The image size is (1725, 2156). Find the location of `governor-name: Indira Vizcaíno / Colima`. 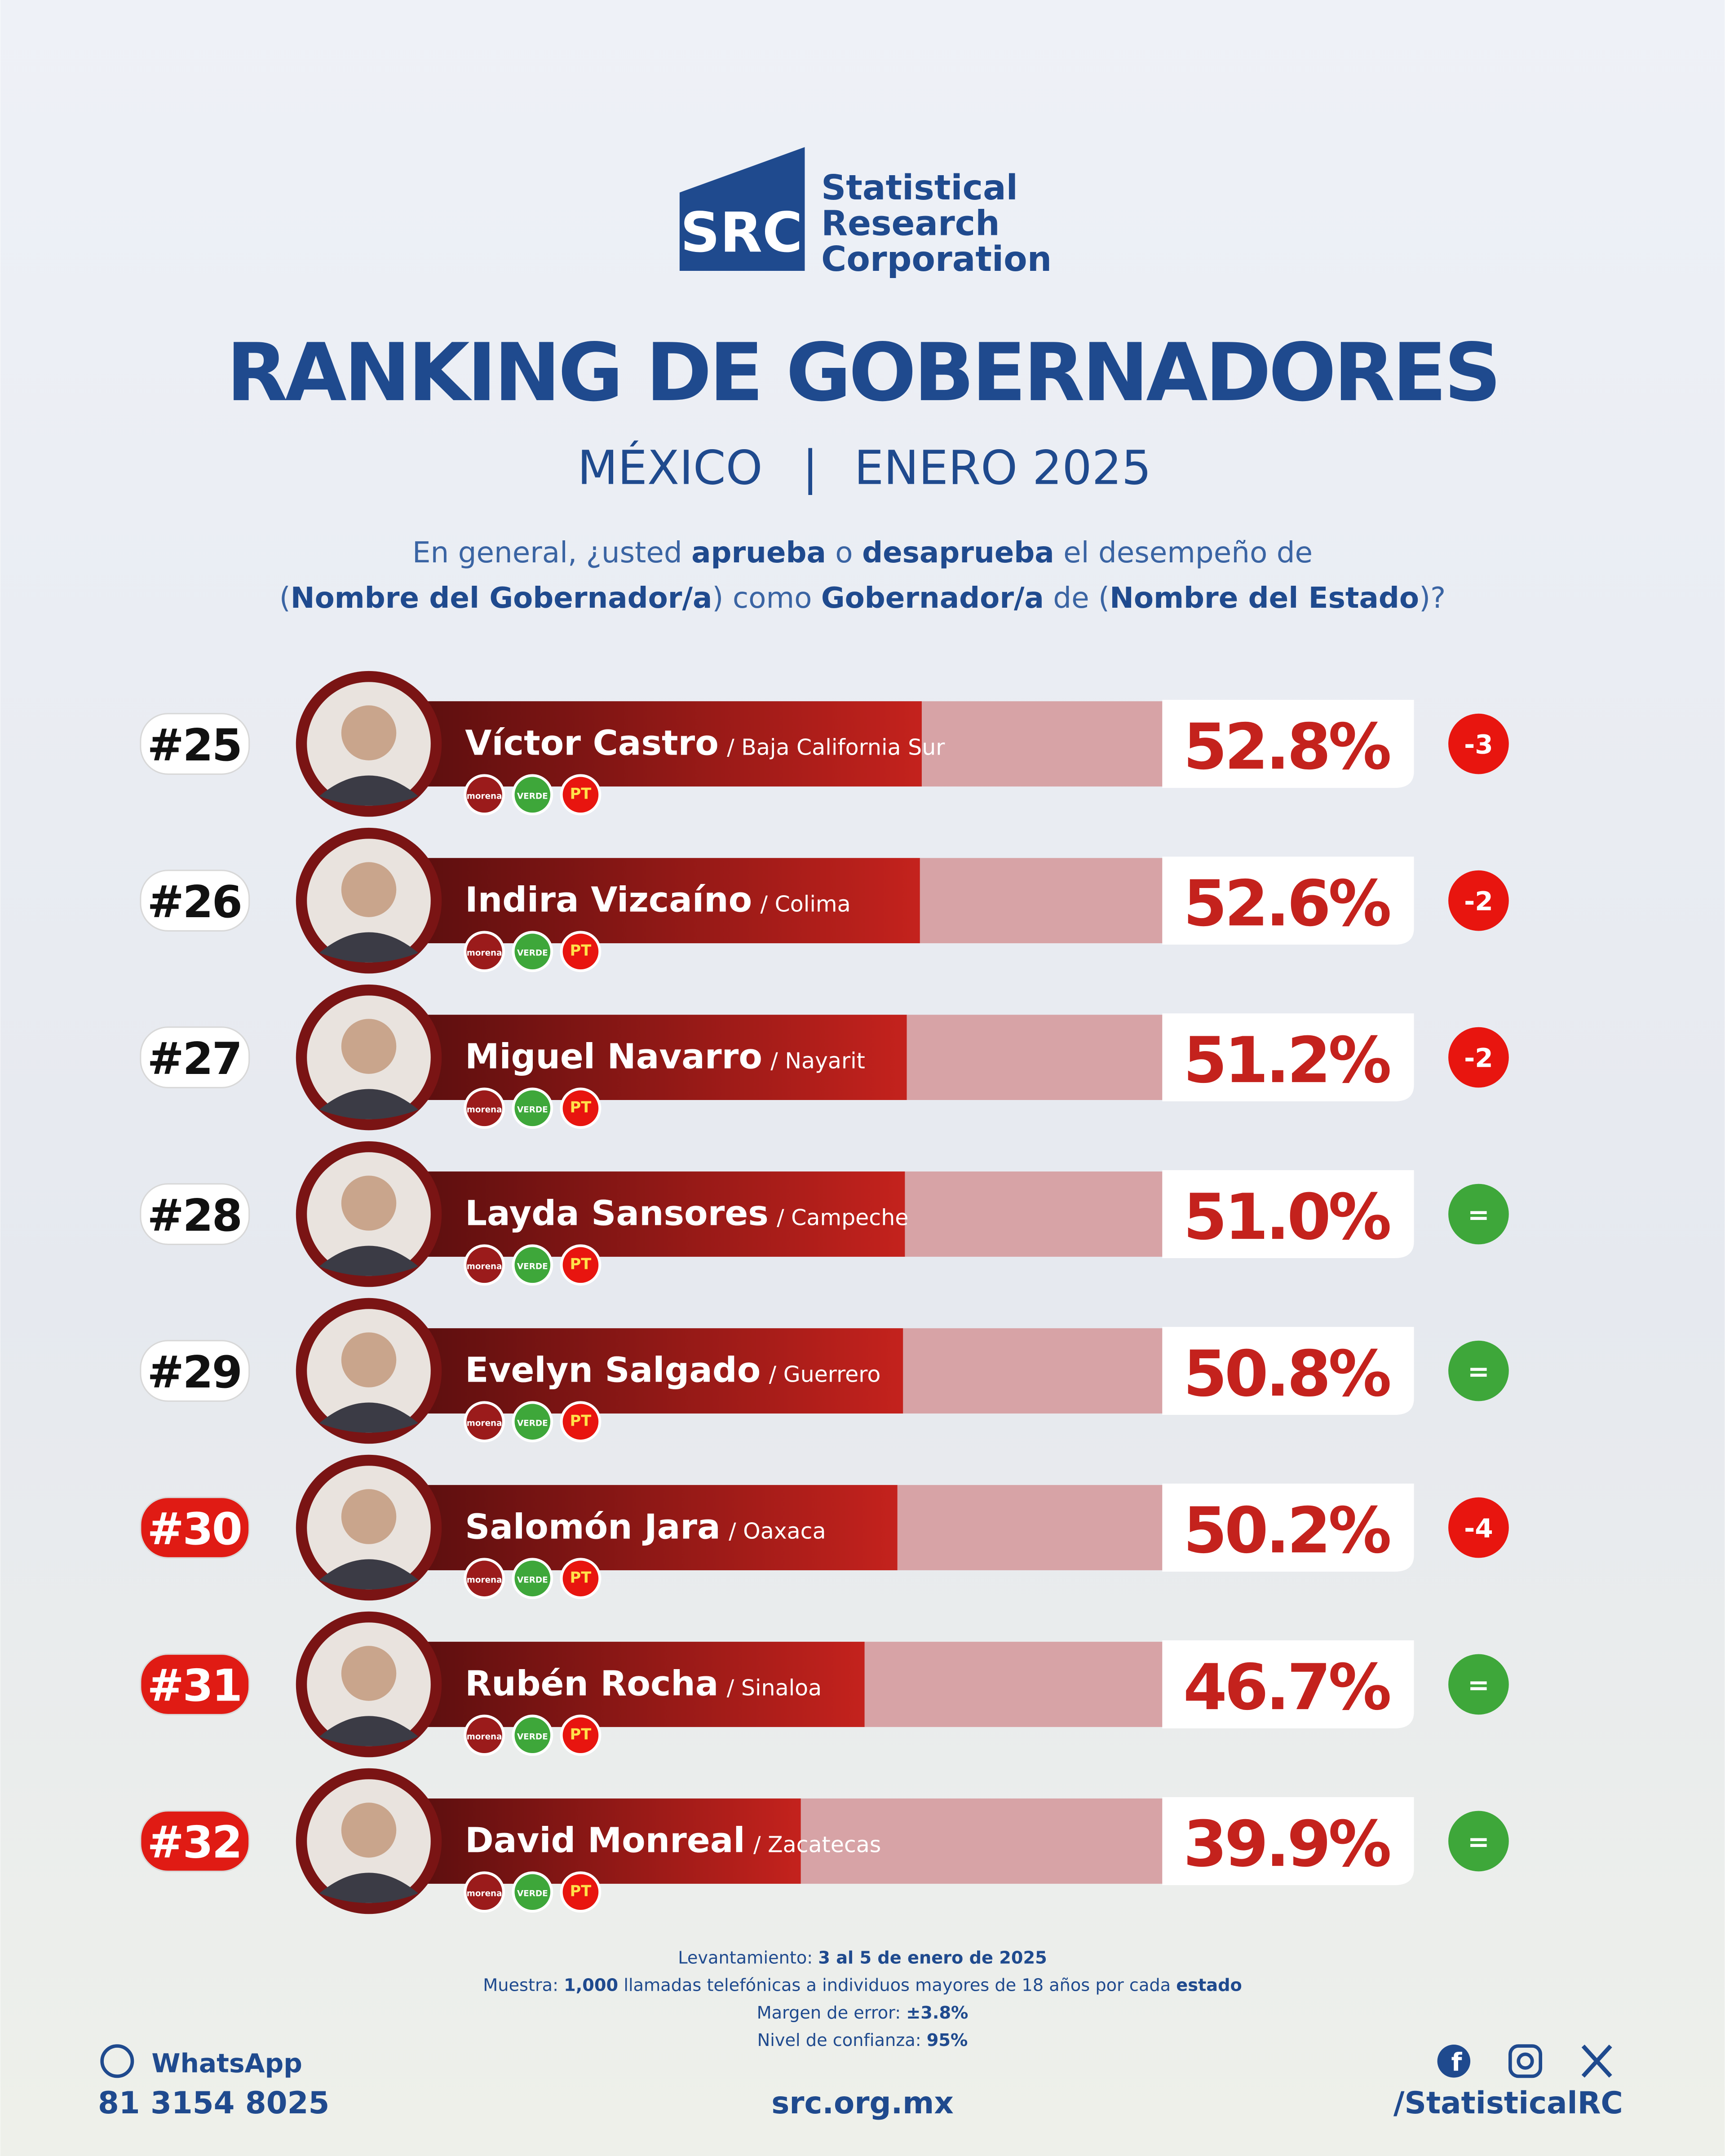

governor-name: Indira Vizcaíno / Colima is located at coordinates (657, 900).